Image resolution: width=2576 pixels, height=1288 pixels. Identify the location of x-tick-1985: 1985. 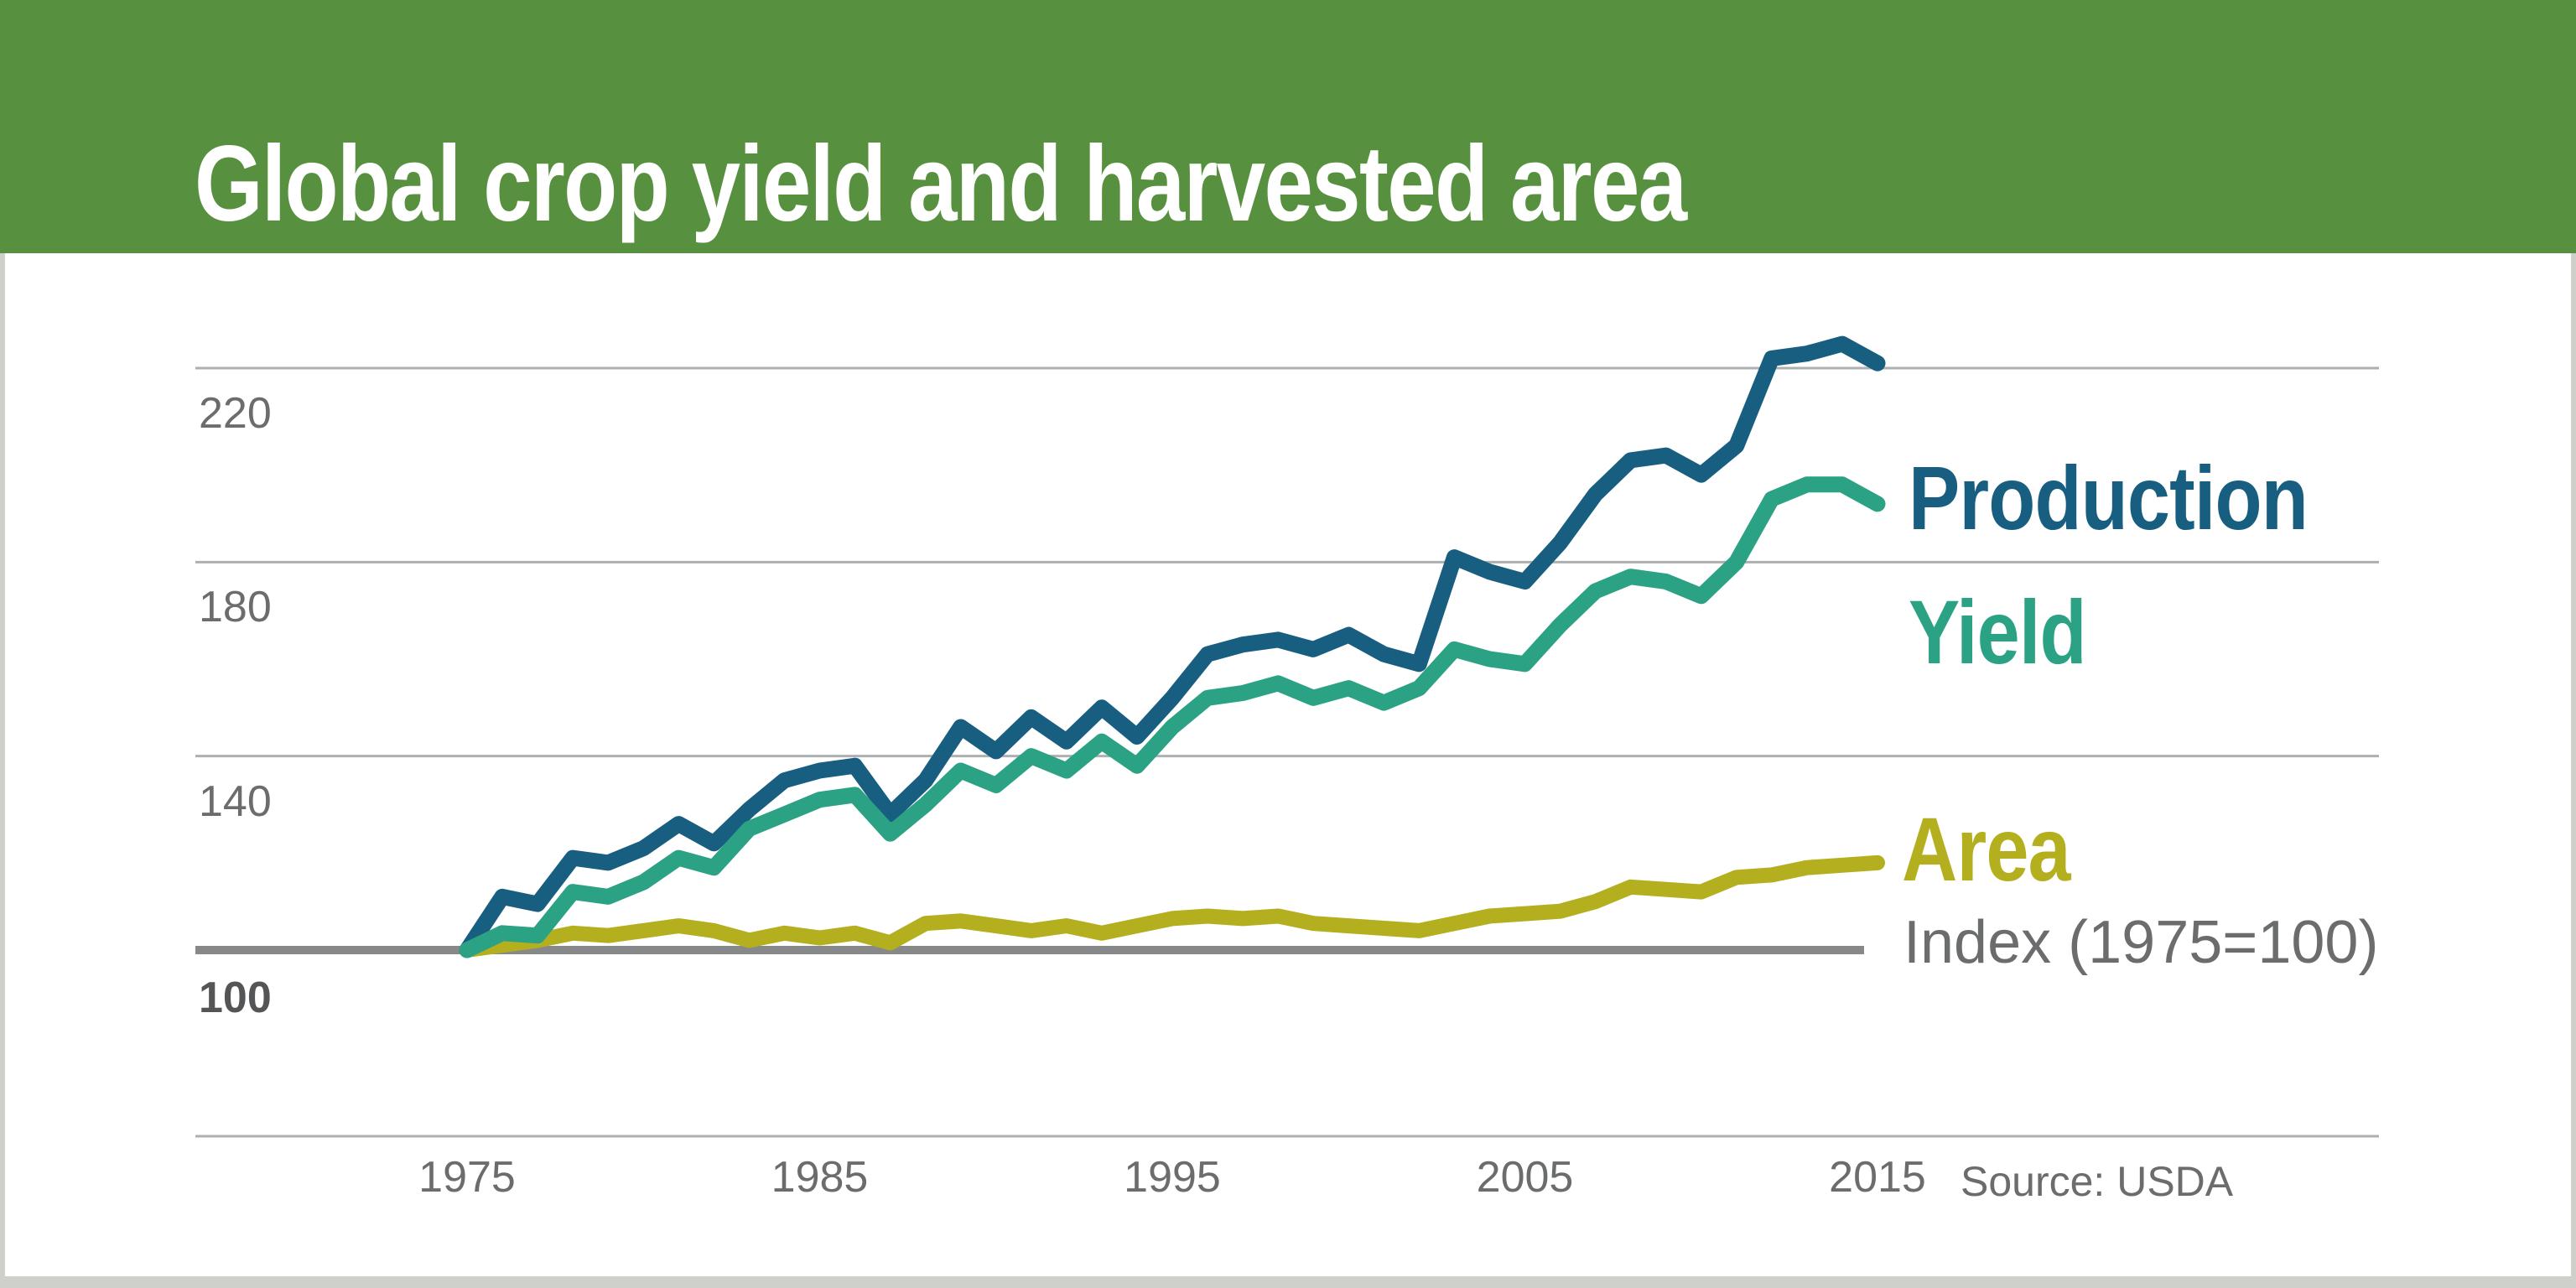
(820, 1177).